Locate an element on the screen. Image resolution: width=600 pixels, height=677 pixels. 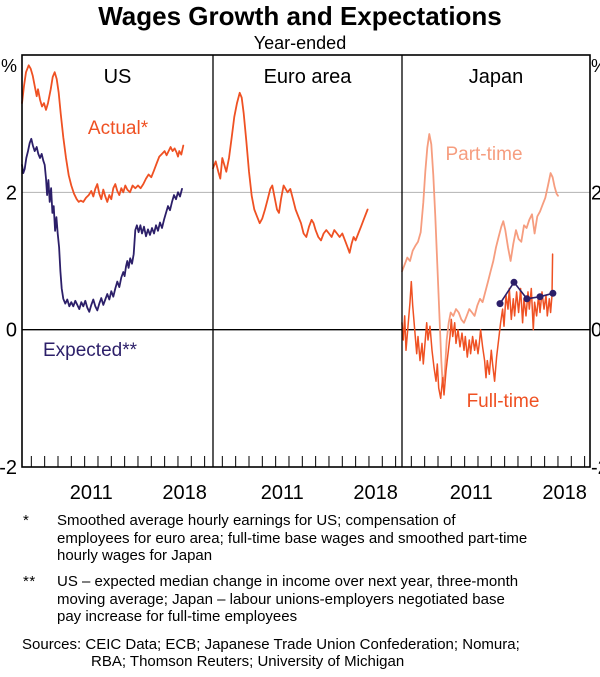
y-tick-label-left: 2 is located at coordinates (11, 193).